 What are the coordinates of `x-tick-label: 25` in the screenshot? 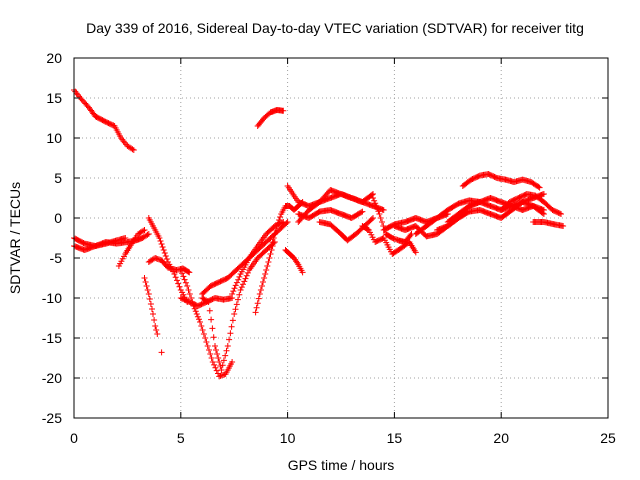 It's located at (608, 438).